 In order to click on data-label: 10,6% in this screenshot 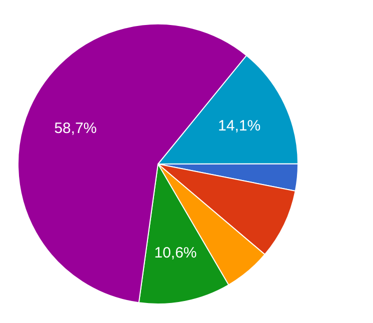, I will do `click(175, 253)`.